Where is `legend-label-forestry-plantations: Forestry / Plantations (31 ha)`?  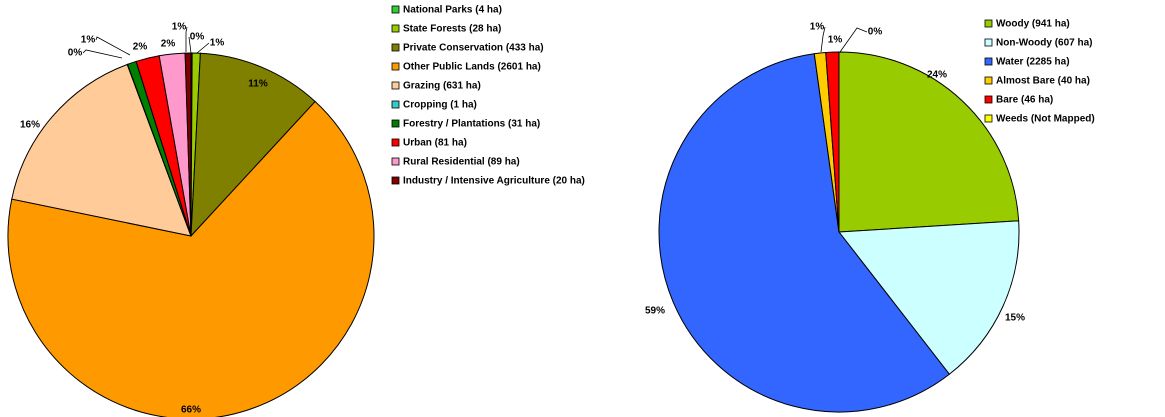
legend-label-forestry-plantations: Forestry / Plantations (31 ha) is located at coordinates (471, 124).